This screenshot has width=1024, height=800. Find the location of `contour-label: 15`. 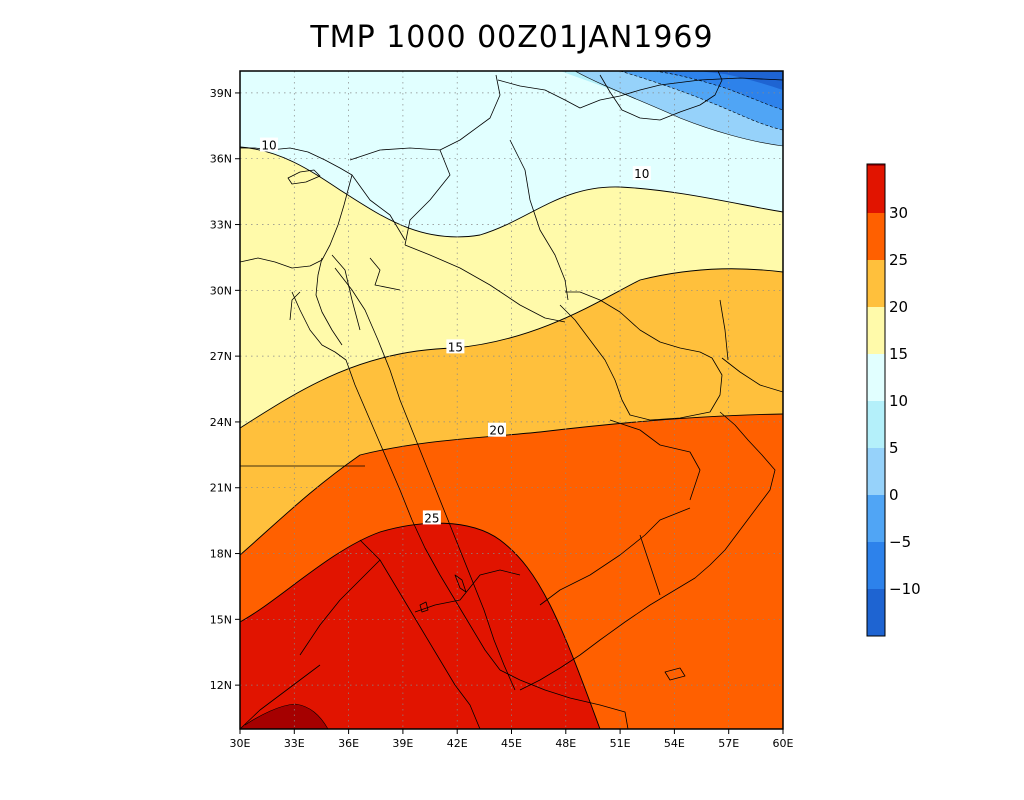

contour-label: 15 is located at coordinates (455, 346).